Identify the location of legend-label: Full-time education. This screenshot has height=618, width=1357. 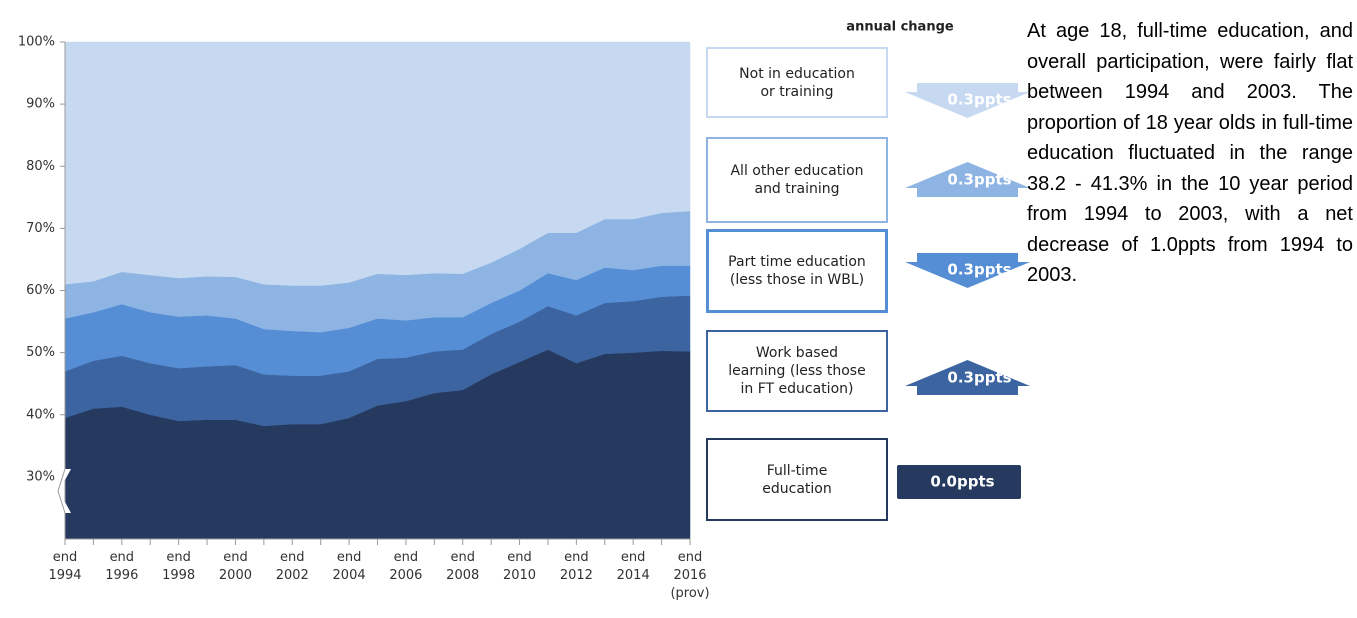
(797, 479).